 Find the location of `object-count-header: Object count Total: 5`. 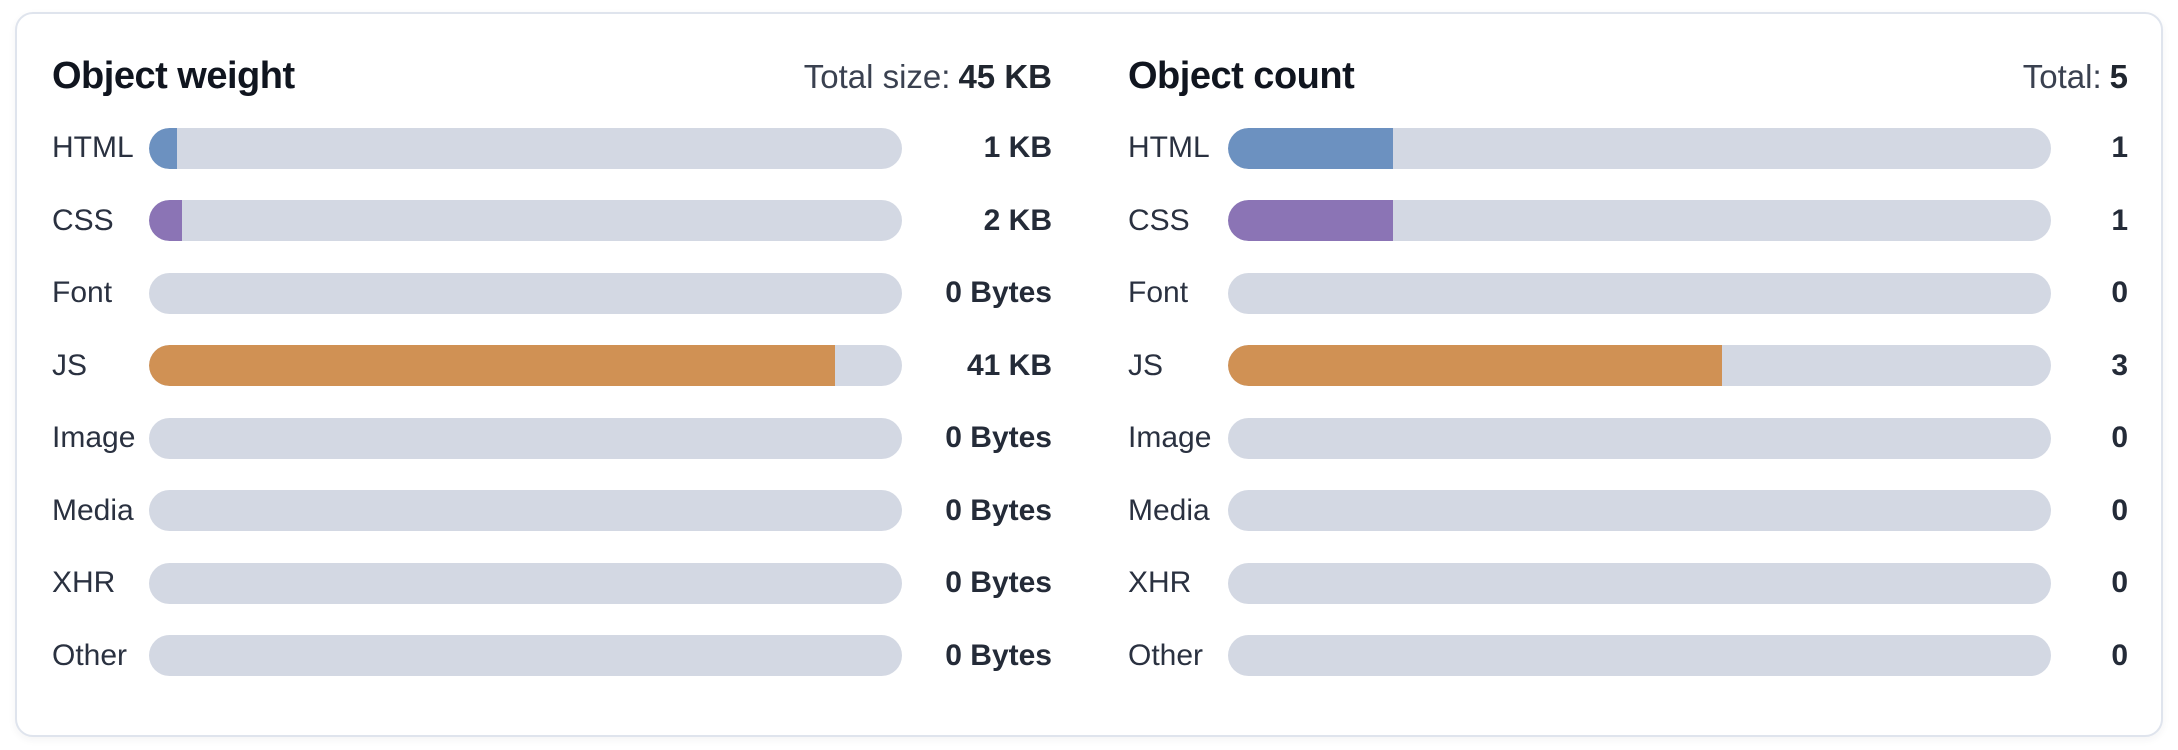

object-count-header: Object count Total: 5 is located at coordinates (1628, 76).